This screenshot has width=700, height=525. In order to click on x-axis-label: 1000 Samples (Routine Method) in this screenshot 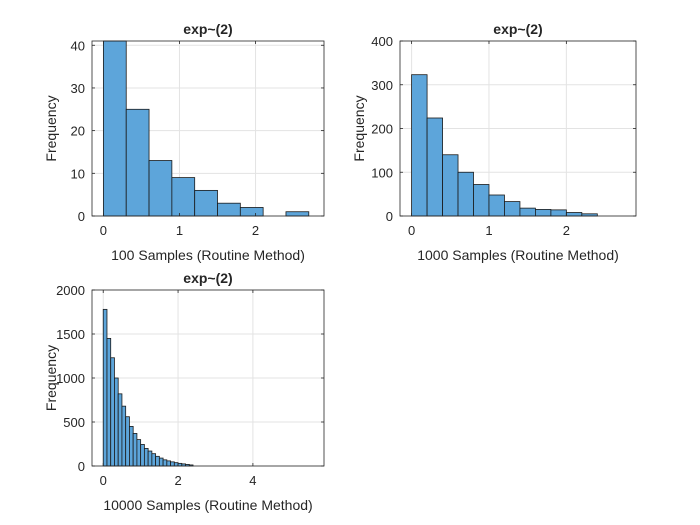, I will do `click(518, 255)`.